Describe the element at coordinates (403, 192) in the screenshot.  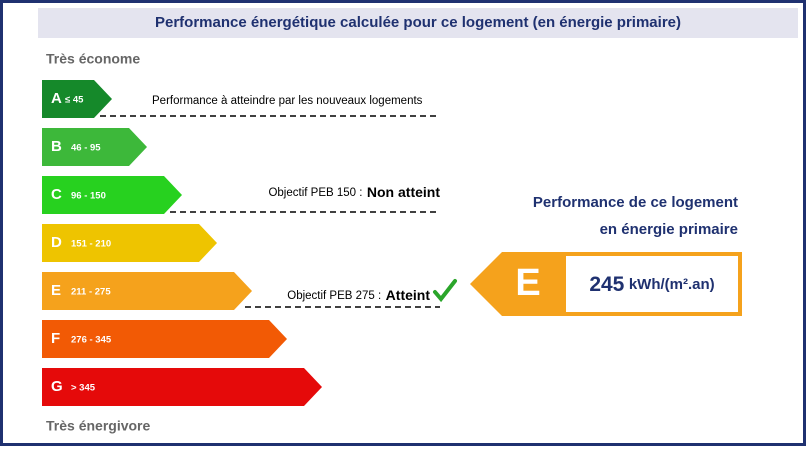
I see `note-status: Non atteint` at that location.